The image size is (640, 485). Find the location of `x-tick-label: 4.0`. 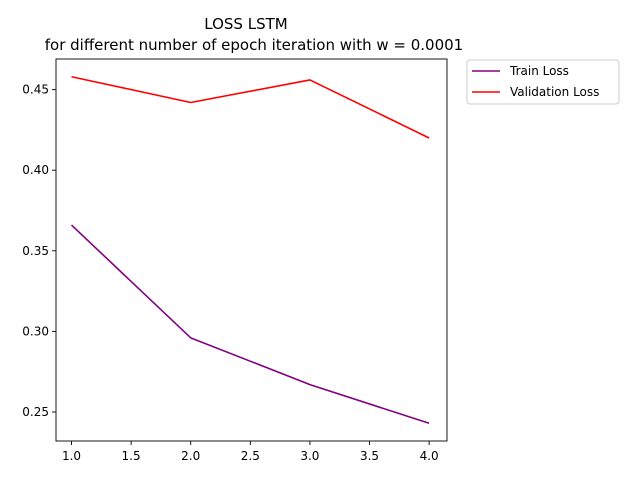

x-tick-label: 4.0 is located at coordinates (429, 456).